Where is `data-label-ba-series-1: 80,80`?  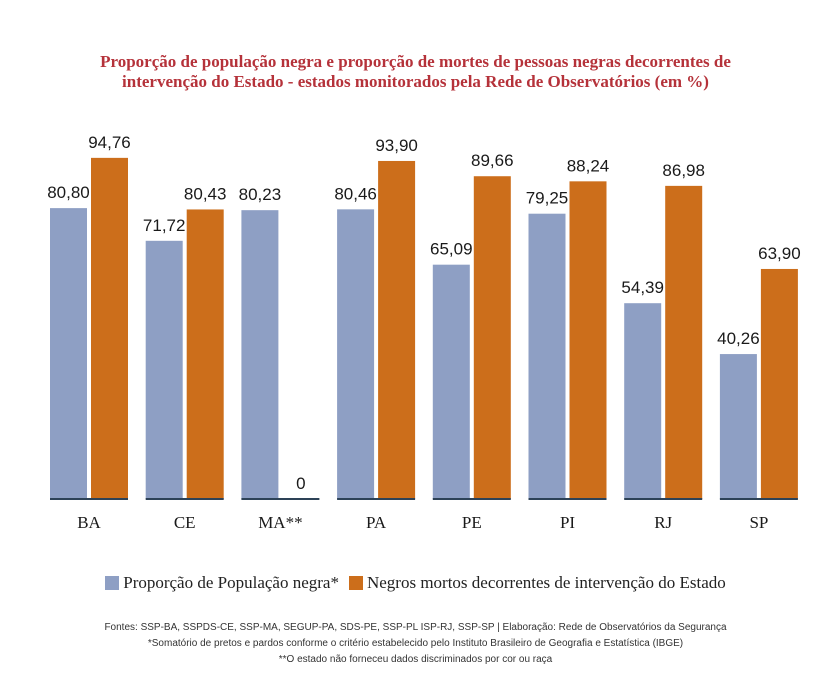 data-label-ba-series-1: 80,80 is located at coordinates (68, 192).